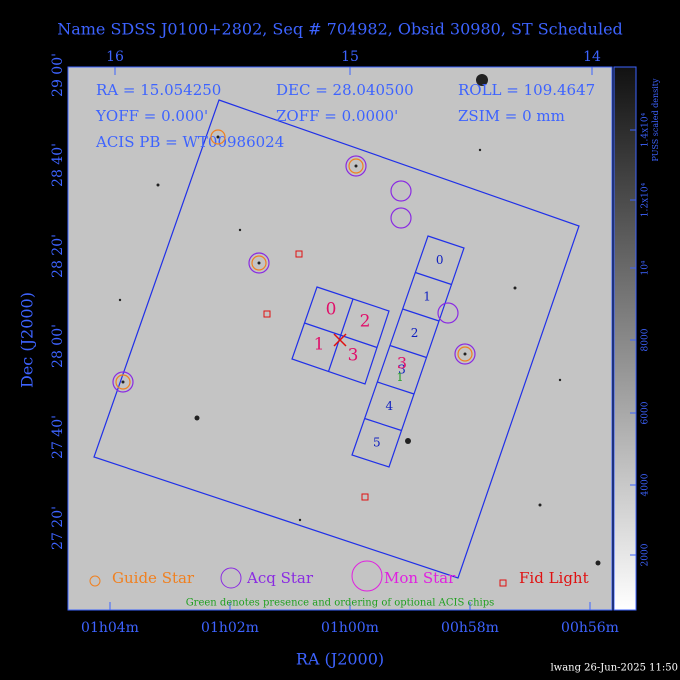  Describe the element at coordinates (592, 57) in the screenshot. I see `top-tick-label: 14` at that location.